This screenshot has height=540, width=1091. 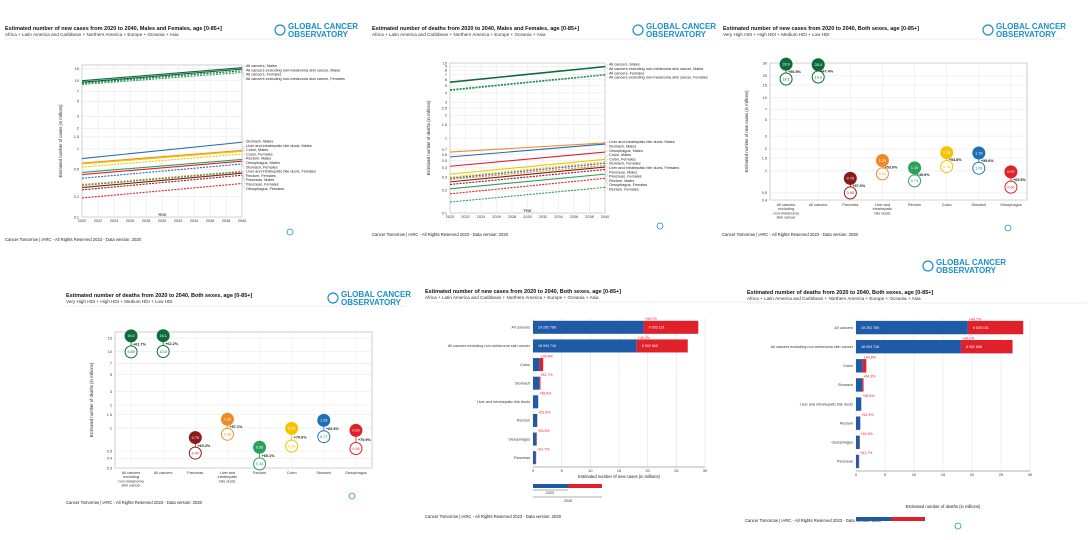 What do you see at coordinates (323, 421) in the screenshot?
I see `point-2040-label: 1.26` at bounding box center [323, 421].